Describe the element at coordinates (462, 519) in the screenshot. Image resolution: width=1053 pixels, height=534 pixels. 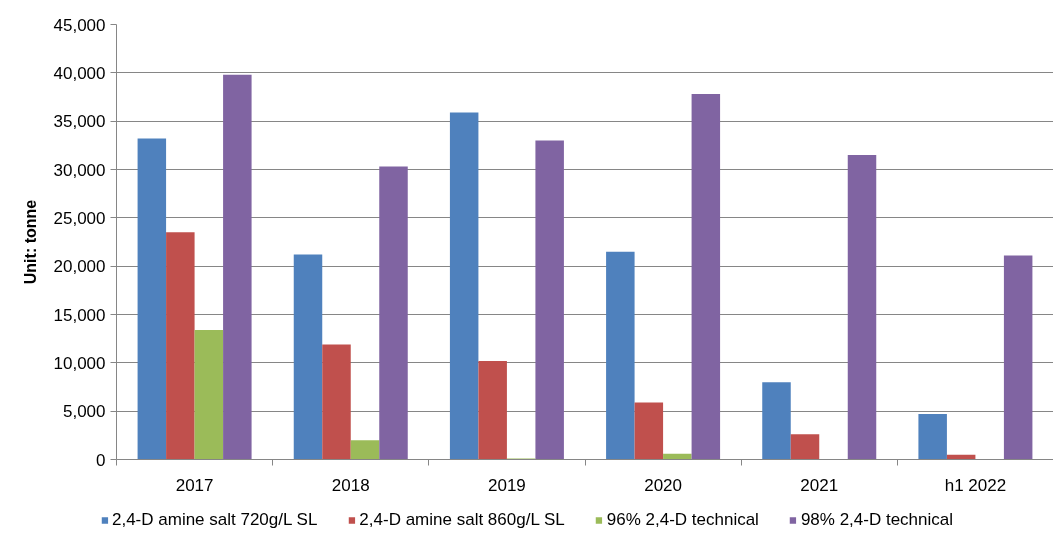
I see `legend-label: 2,4-D amine salt 860g/L SL` at that location.